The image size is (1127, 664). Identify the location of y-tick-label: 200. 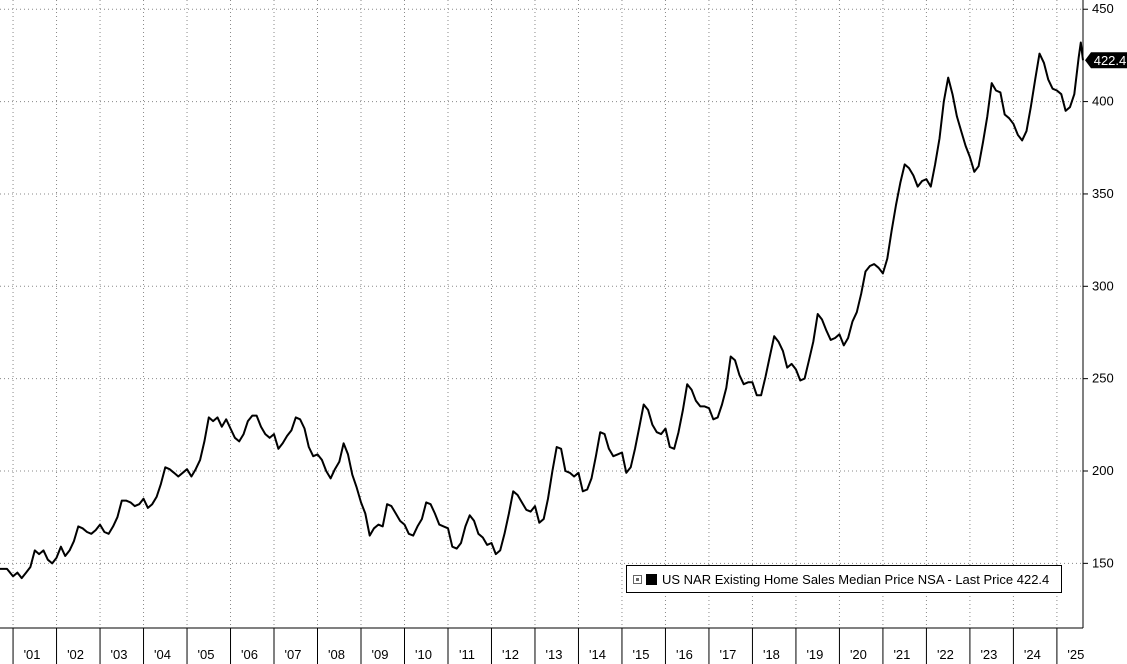
(1103, 470).